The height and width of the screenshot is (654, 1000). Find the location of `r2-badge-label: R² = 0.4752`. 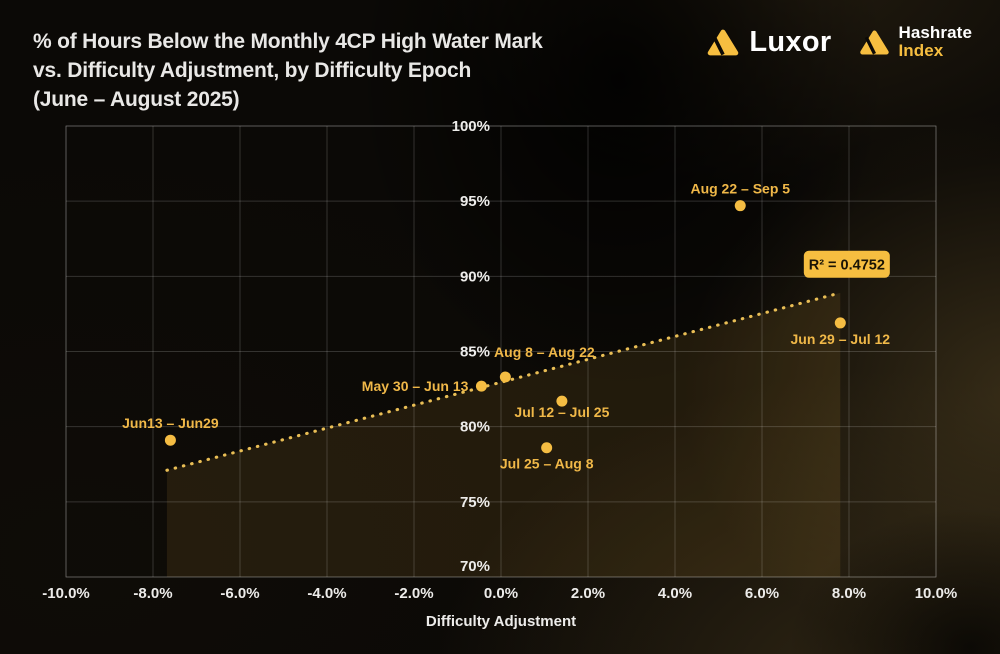

r2-badge-label: R² = 0.4752 is located at coordinates (847, 265).